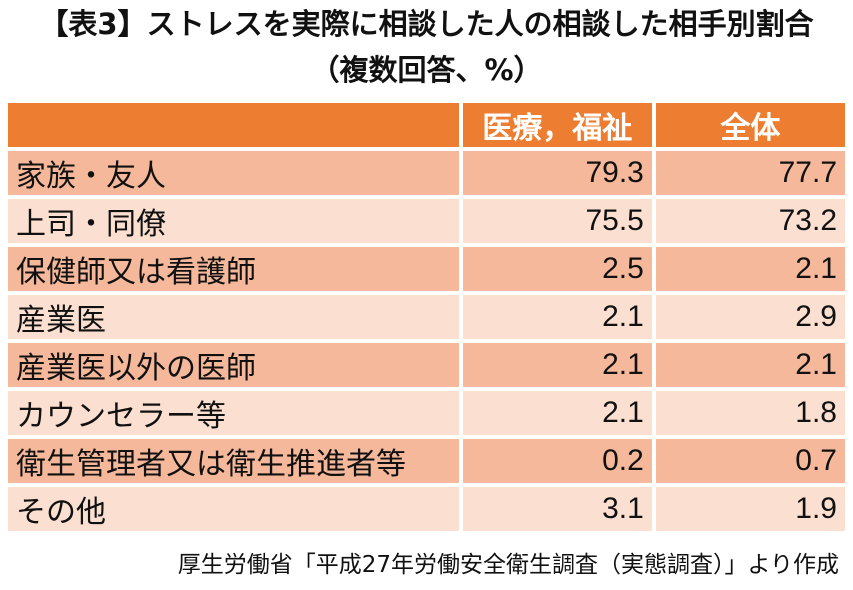 The image size is (853, 590). I want to click on value-overall: 77.7, so click(750, 173).